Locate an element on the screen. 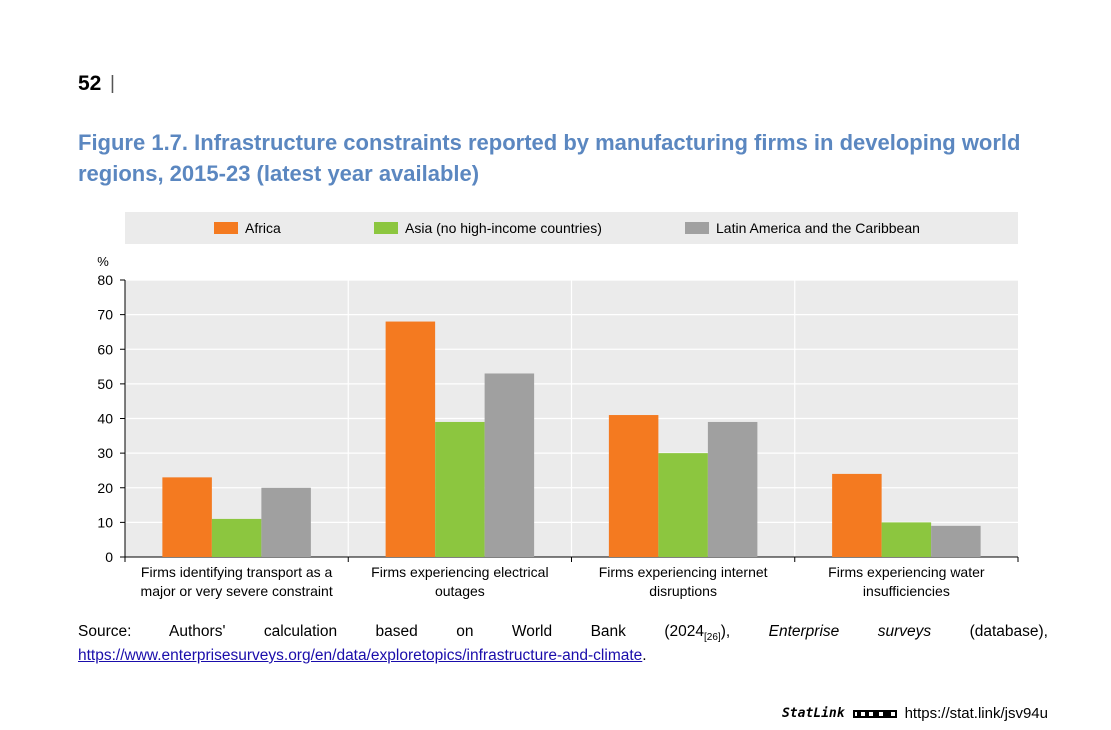  statlink-url: https://stat.link/jsv94u is located at coordinates (976, 713).